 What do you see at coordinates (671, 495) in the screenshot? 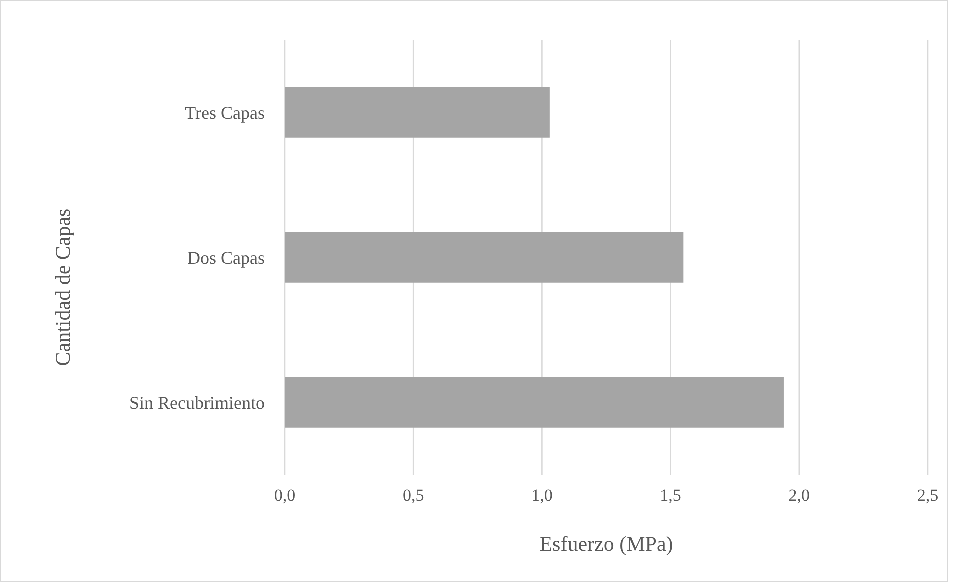
I see `x-tick-label: 1,5` at bounding box center [671, 495].